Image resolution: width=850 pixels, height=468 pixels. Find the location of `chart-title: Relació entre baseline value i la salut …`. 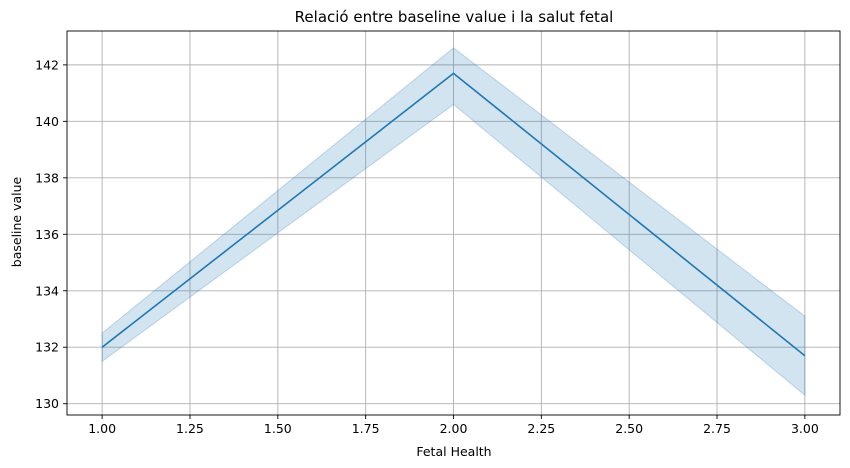

chart-title: Relació entre baseline value i la salut … is located at coordinates (454, 17).